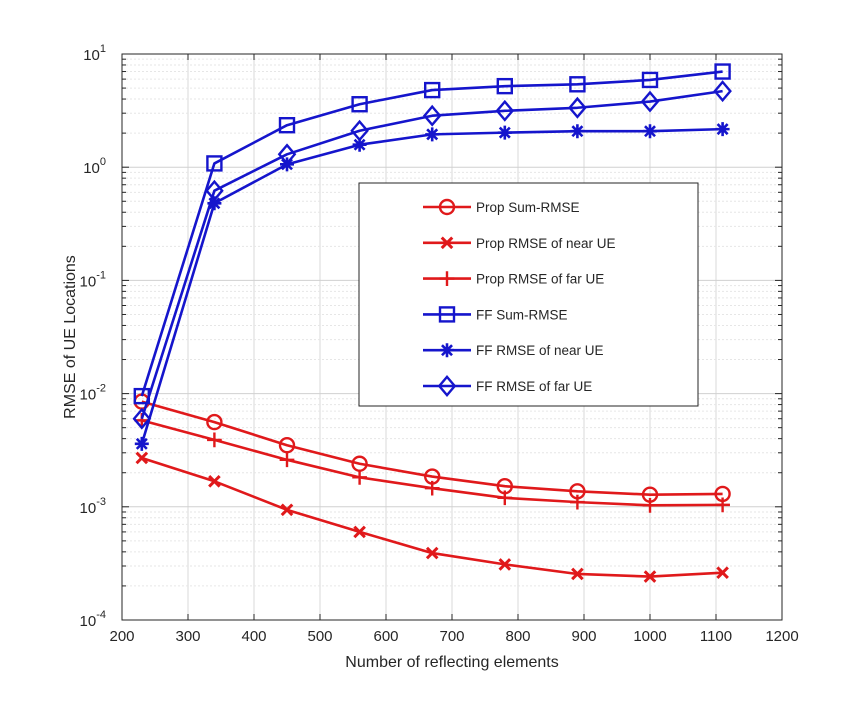 Image resolution: width=851 pixels, height=711 pixels. Describe the element at coordinates (540, 279) in the screenshot. I see `legend-label: Prop RMSE of far UE` at that location.